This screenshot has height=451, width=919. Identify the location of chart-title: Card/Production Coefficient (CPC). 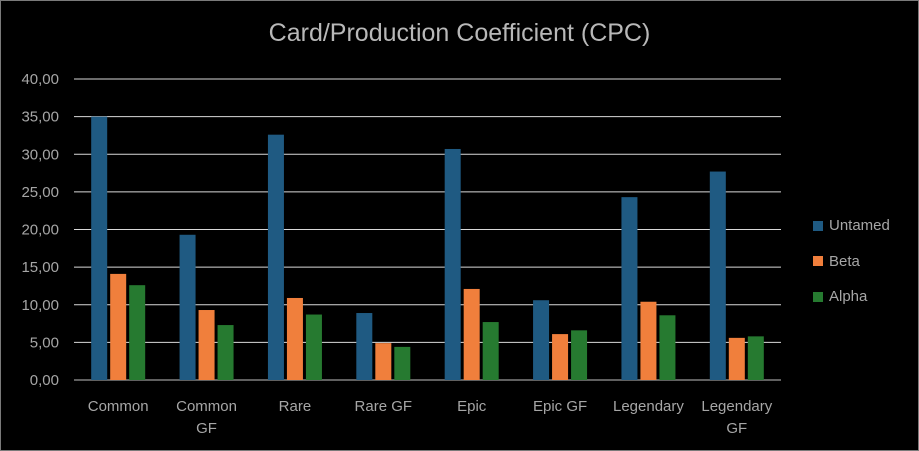
(459, 33).